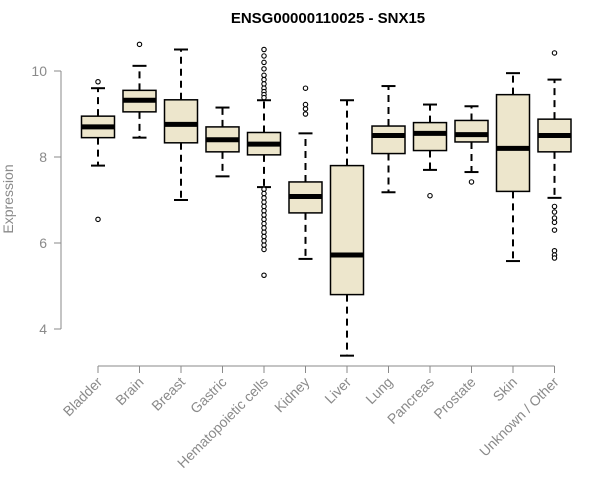 This screenshot has width=600, height=500. I want to click on x-tick-label: Bladder, so click(83, 397).